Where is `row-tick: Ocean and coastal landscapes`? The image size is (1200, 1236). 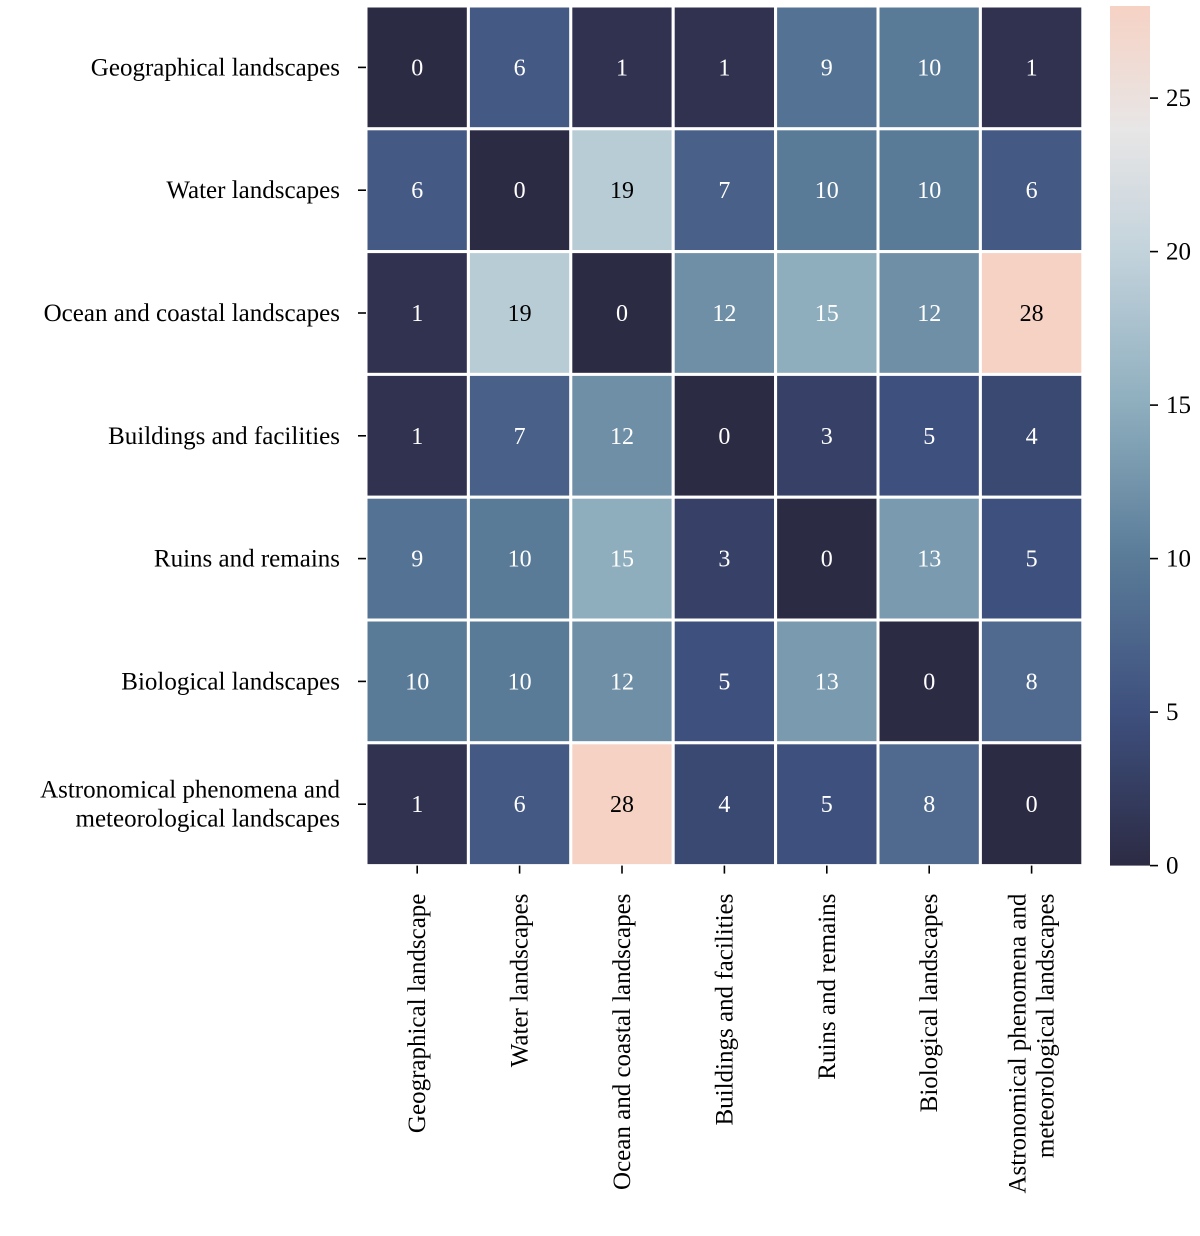 row-tick: Ocean and coastal landscapes is located at coordinates (205, 313).